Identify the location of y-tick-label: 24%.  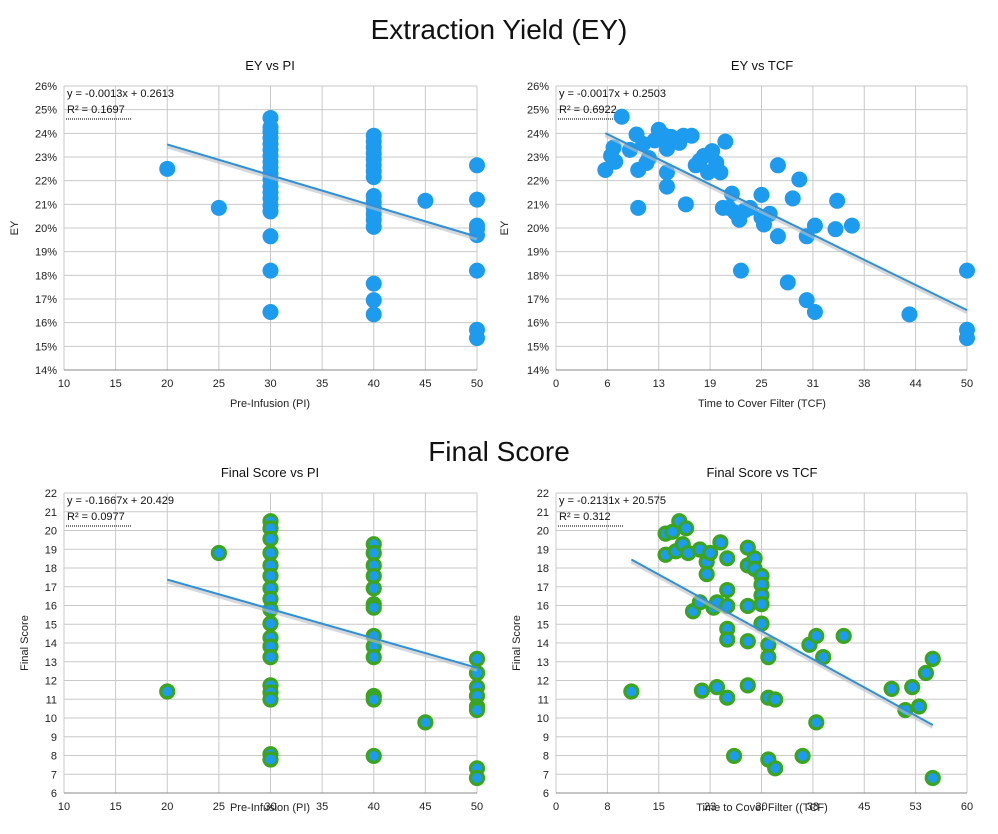
(46, 134).